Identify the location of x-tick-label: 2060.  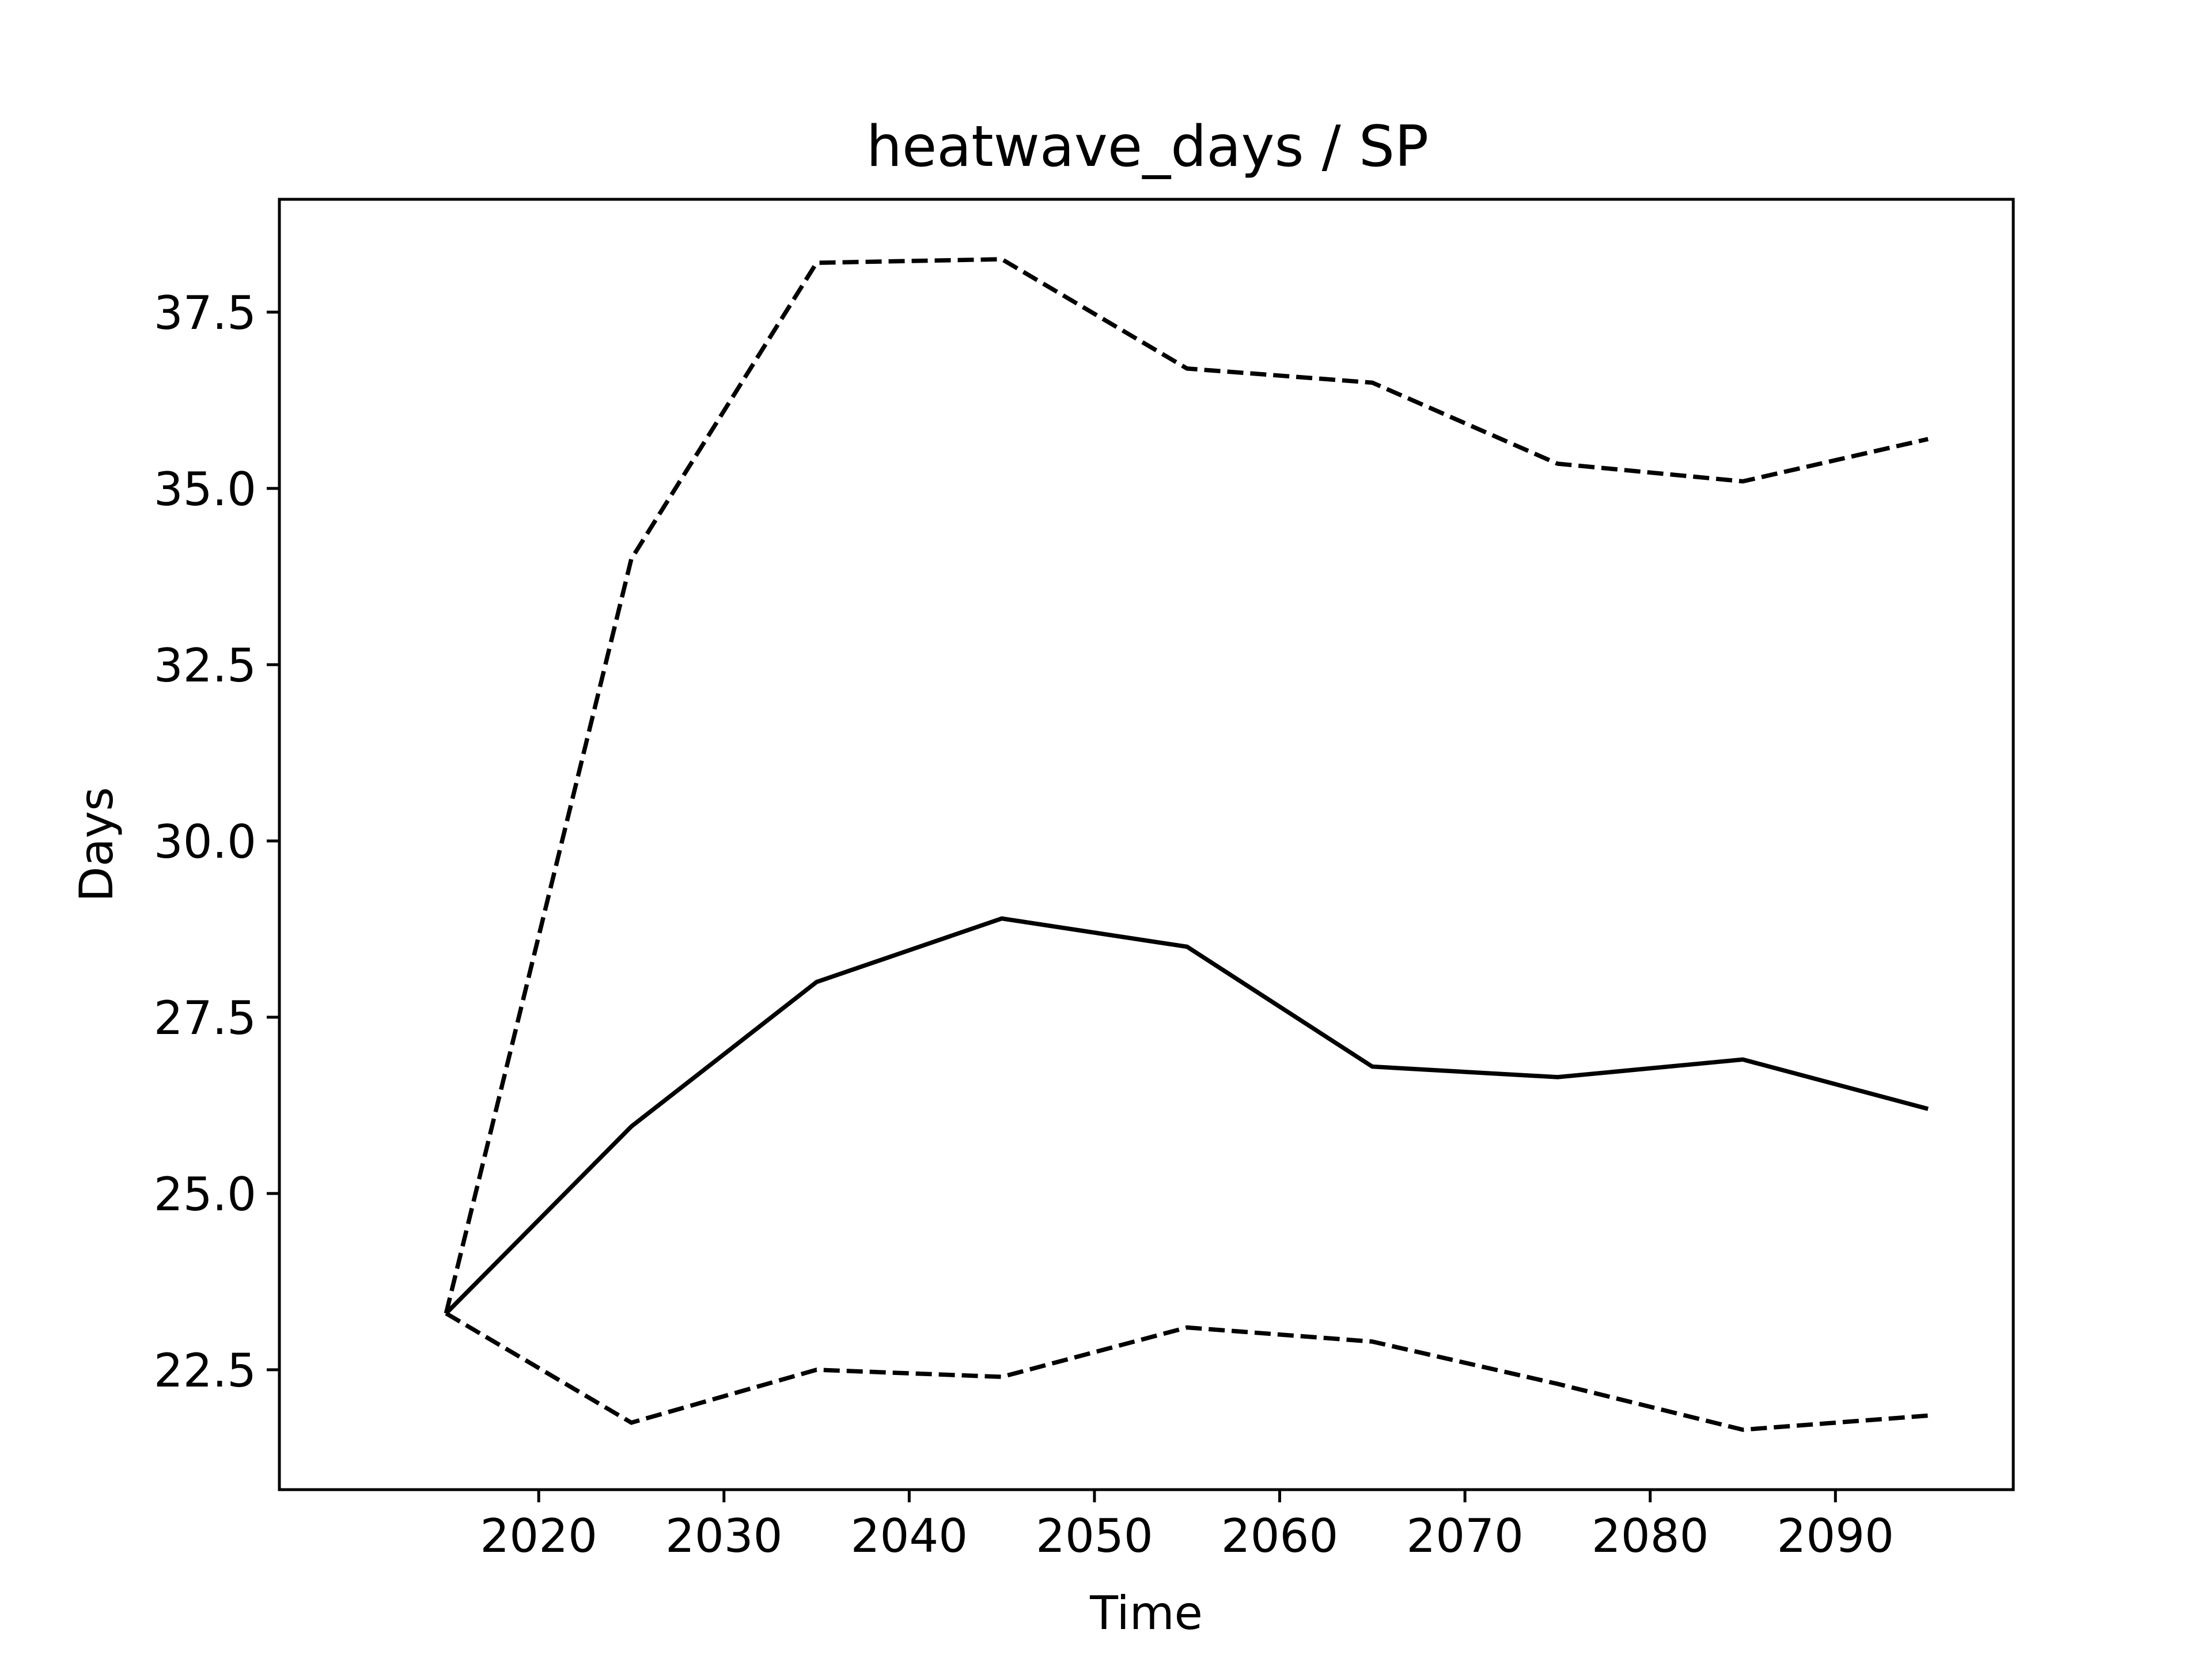
(1280, 1536).